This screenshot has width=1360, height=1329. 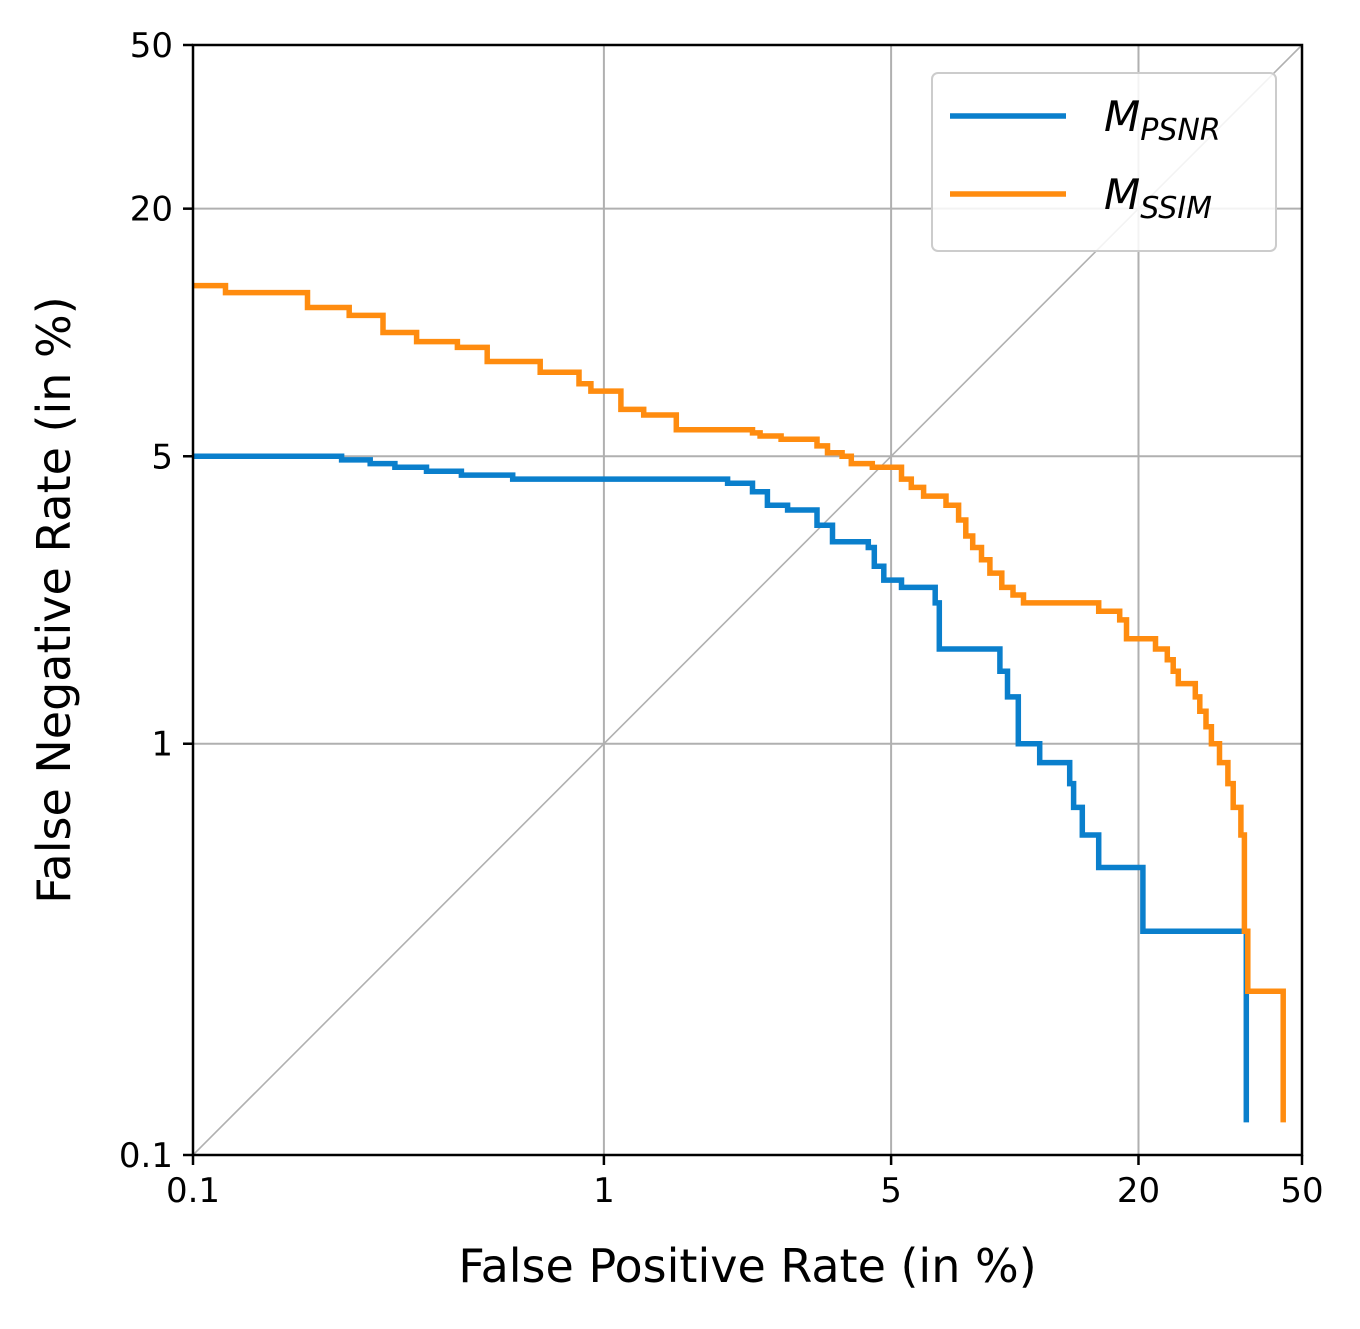 I want to click on x-axis-label: False Positive Rate (in %), so click(x=747, y=1266).